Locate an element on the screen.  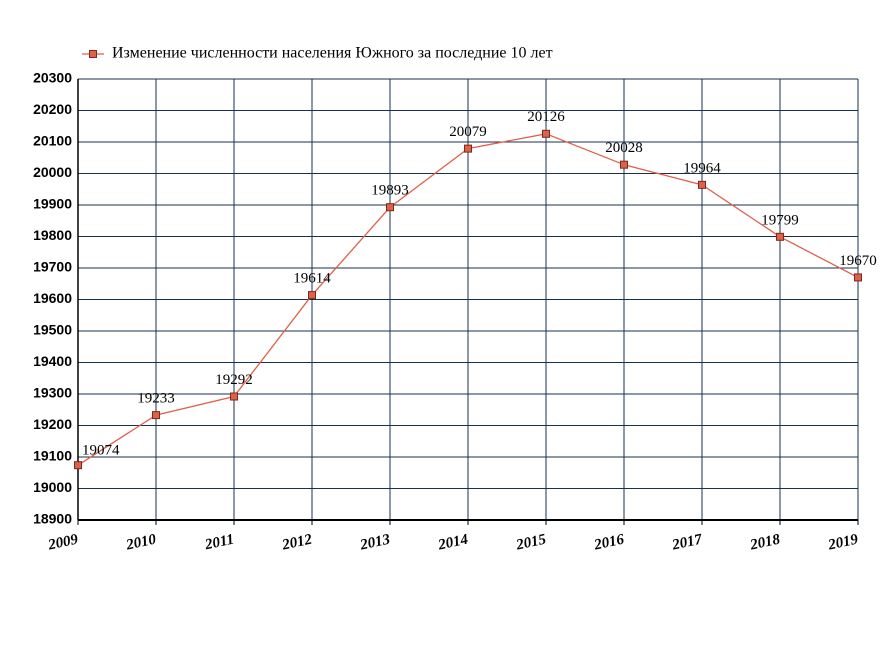
data-label: 20126 is located at coordinates (546, 117).